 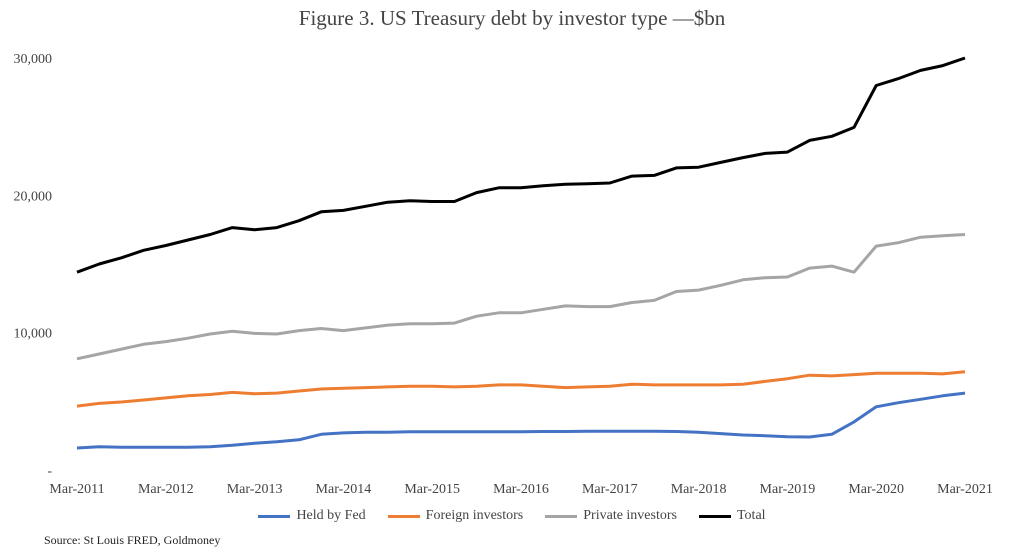 What do you see at coordinates (49, 471) in the screenshot?
I see `y-tick-label: -` at bounding box center [49, 471].